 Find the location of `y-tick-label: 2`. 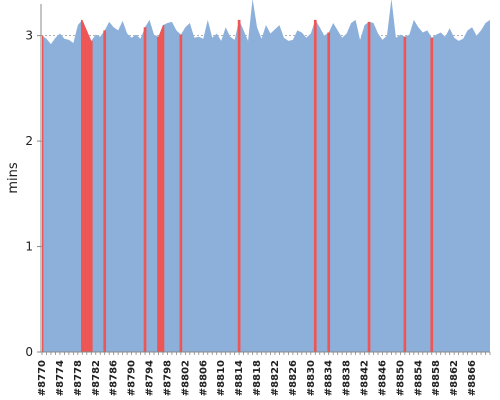

y-tick-label: 2 is located at coordinates (29, 141).